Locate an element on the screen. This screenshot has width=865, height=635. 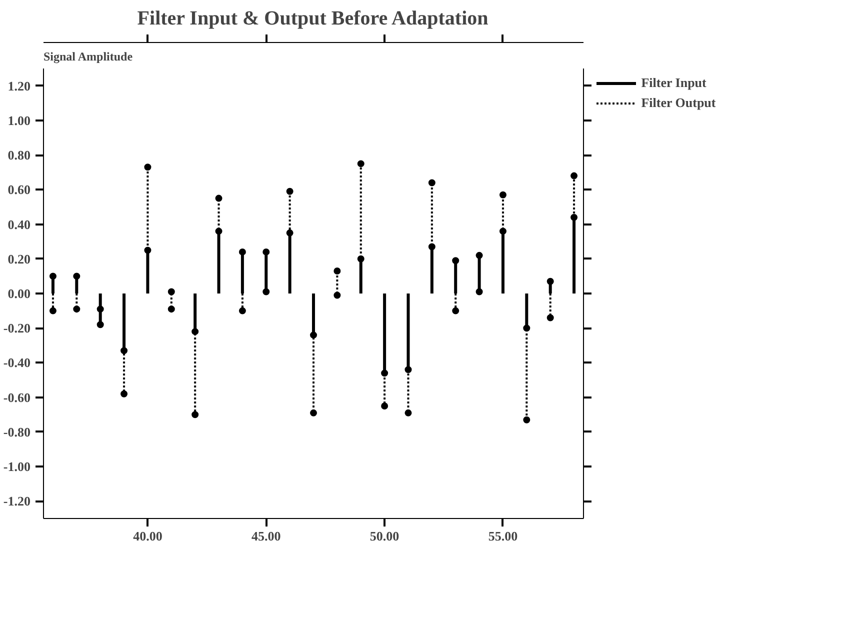
legend-label: Filter Output is located at coordinates (678, 103).